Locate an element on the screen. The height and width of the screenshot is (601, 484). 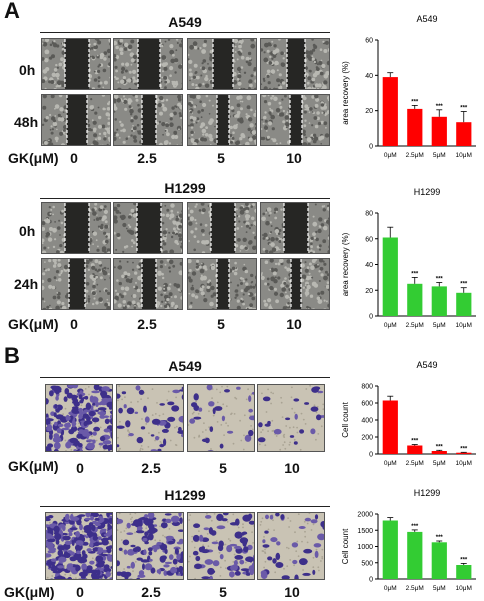
y-tick-label: 20 is located at coordinates (369, 291).